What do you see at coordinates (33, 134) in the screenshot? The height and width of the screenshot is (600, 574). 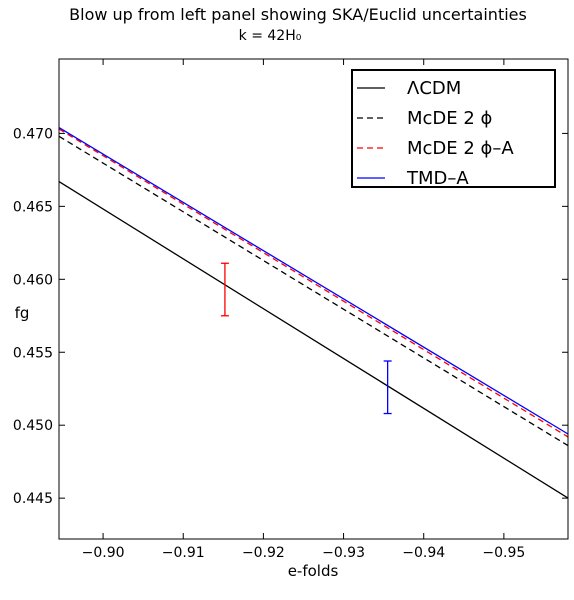 I see `y-tick-label: 0.470` at bounding box center [33, 134].